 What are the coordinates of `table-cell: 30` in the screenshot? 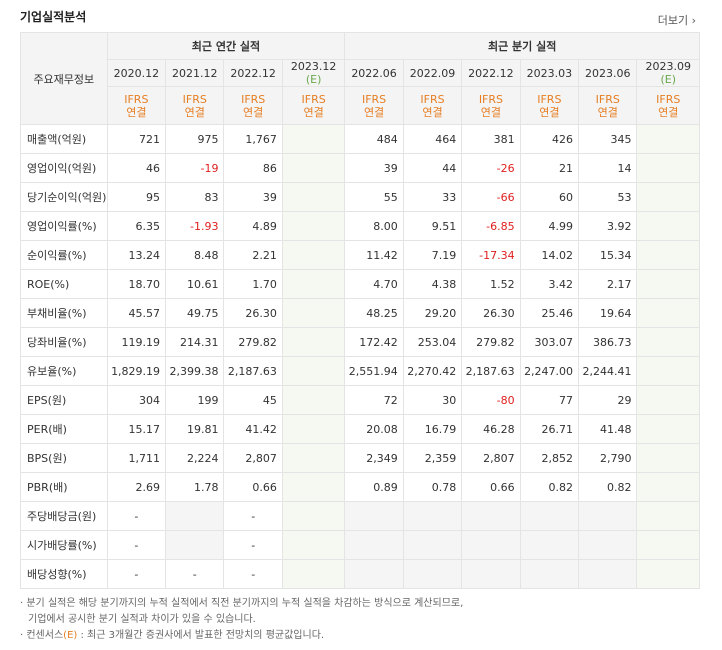 It's located at (432, 400).